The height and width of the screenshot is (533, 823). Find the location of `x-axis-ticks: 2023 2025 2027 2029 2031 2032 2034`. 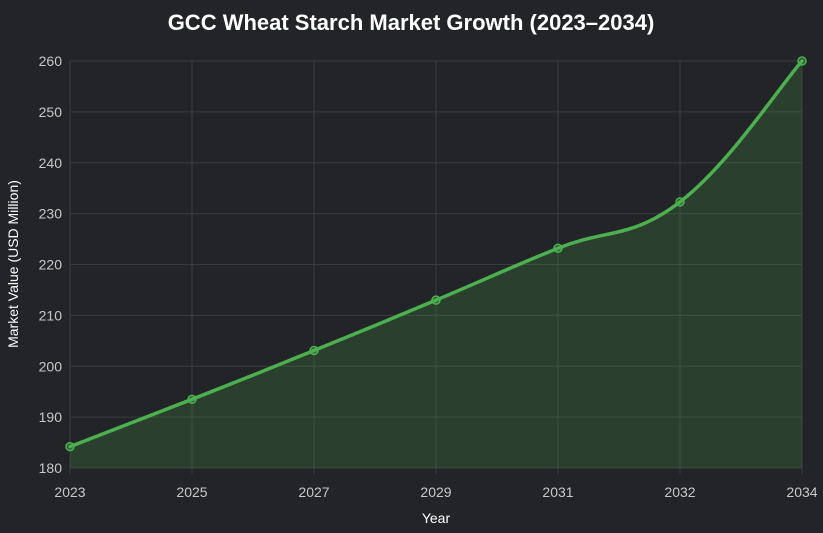

x-axis-ticks: 2023 2025 2027 2029 2031 2032 2034 is located at coordinates (435, 492).